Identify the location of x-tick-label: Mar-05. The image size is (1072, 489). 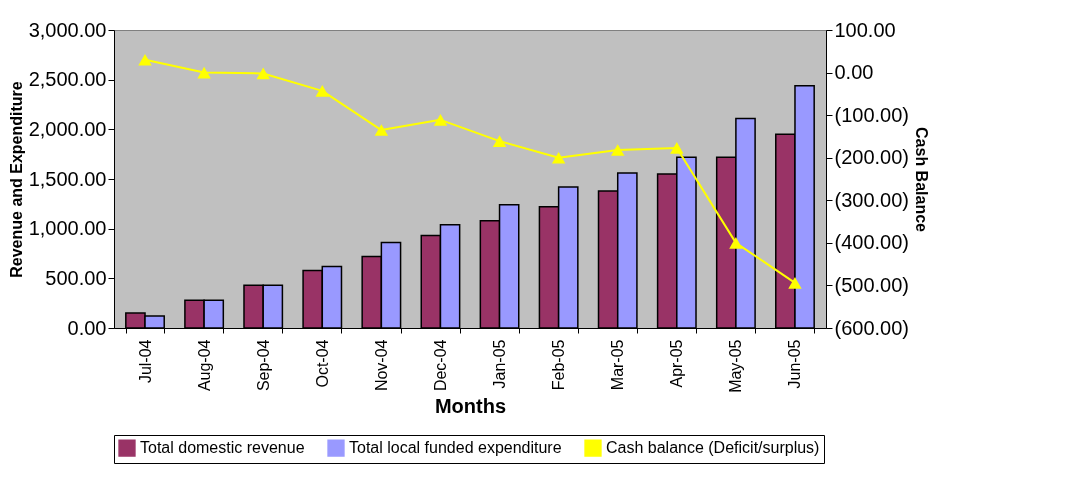
(618, 365).